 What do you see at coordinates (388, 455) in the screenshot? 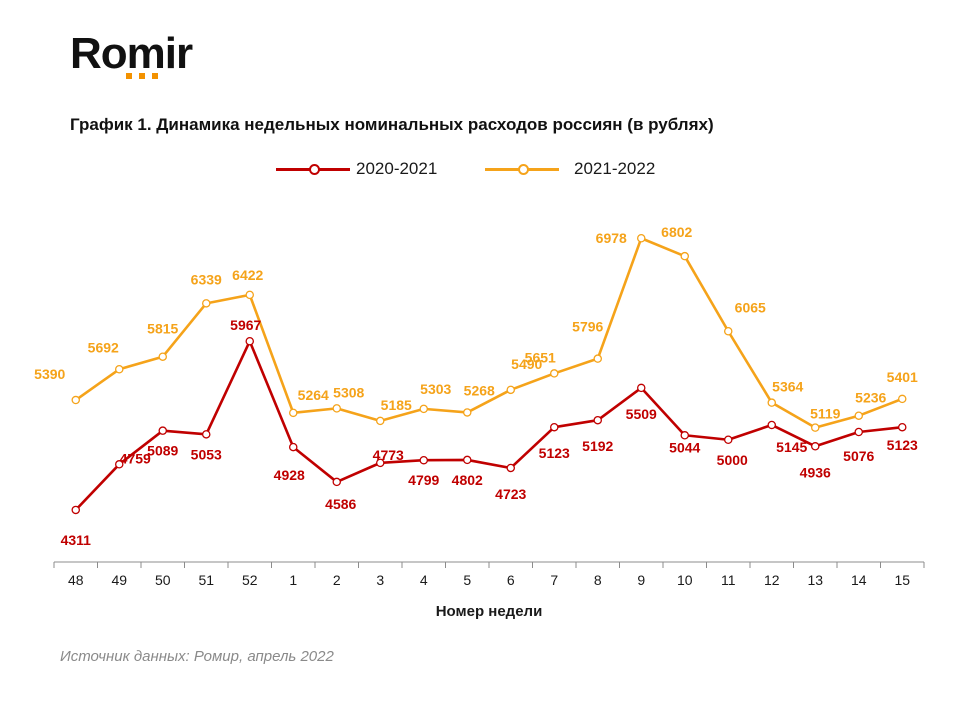
I see `data-label: 4773` at bounding box center [388, 455].